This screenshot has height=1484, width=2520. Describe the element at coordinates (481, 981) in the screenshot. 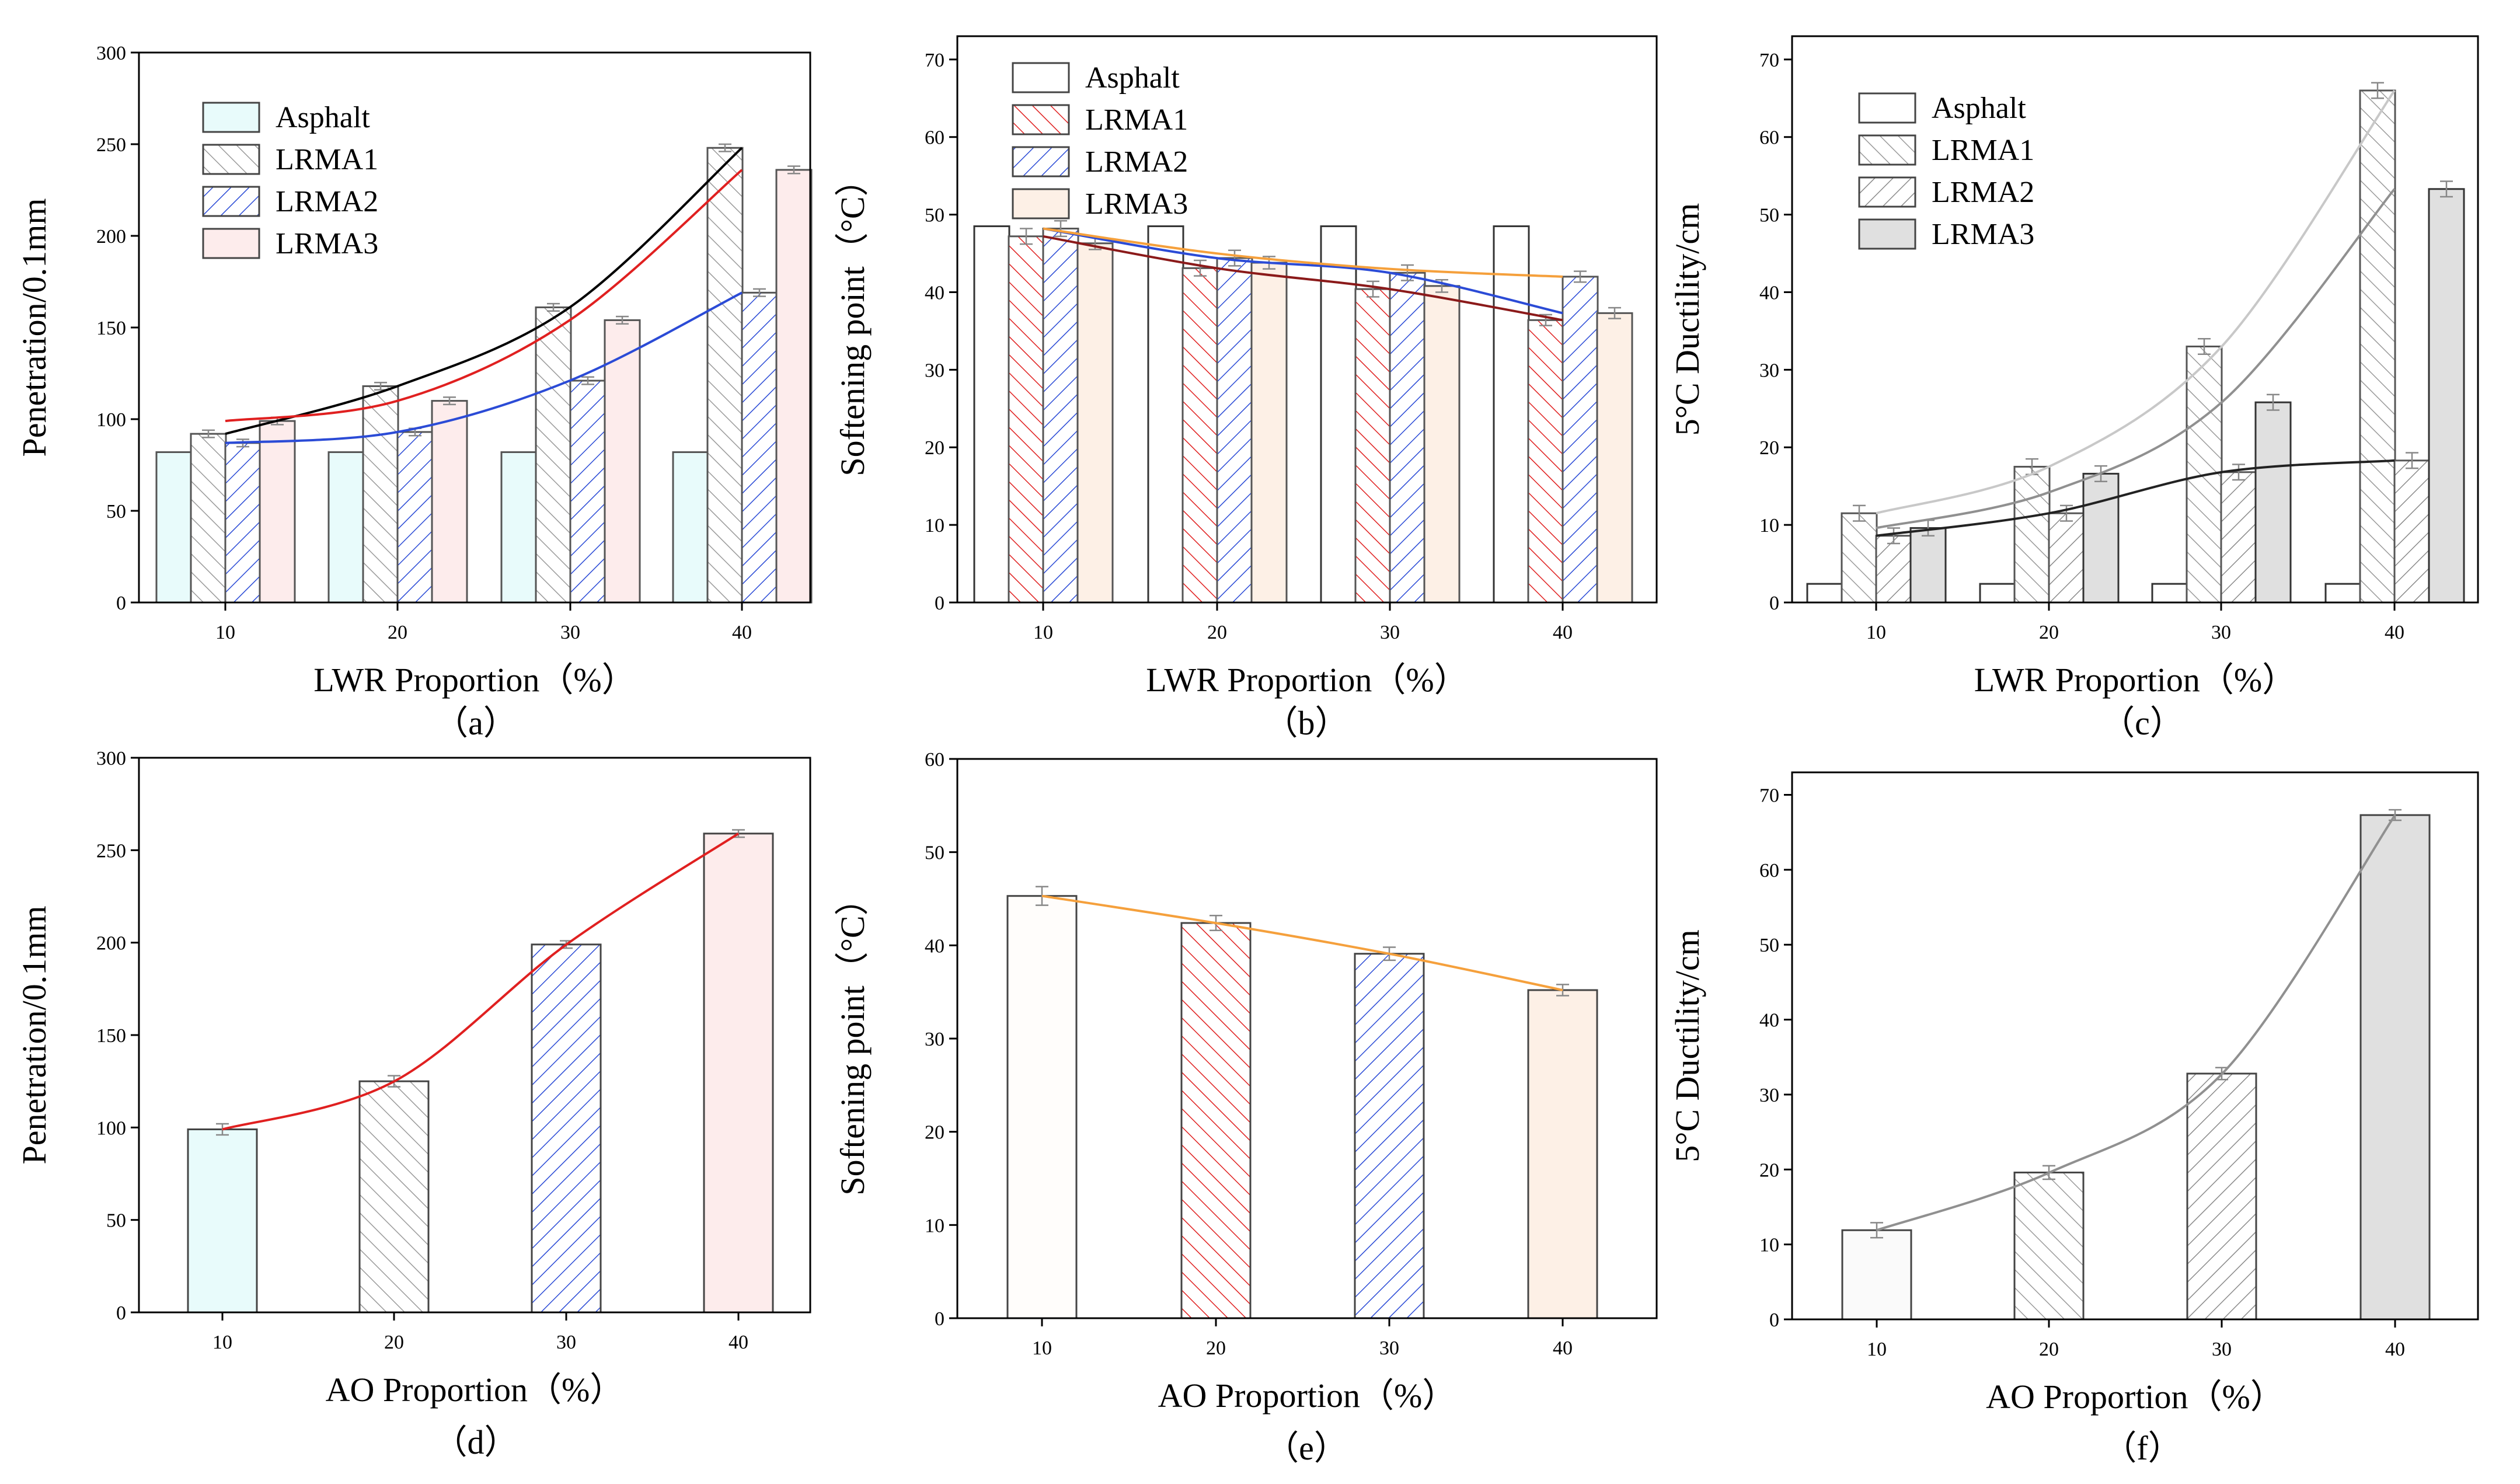

I see `fit-curve-d-ao` at that location.